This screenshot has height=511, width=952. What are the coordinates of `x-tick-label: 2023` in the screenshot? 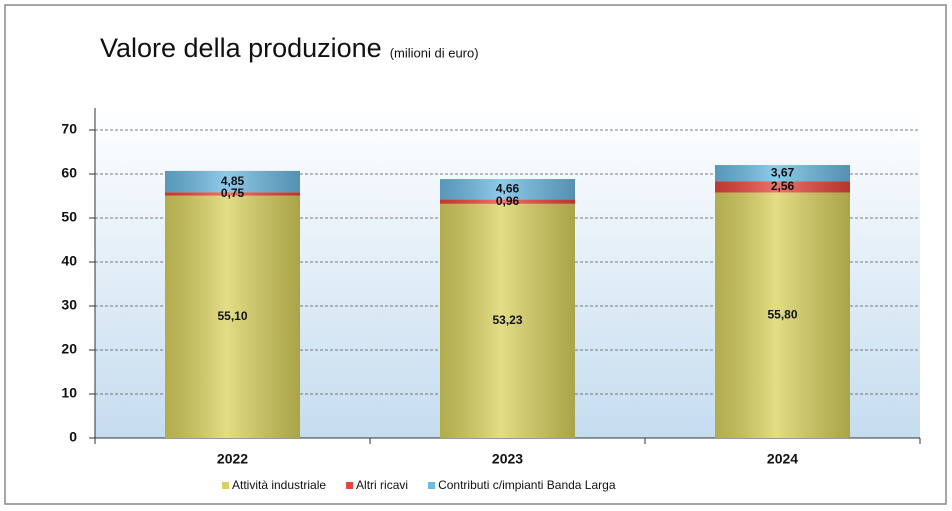 It's located at (507, 459).